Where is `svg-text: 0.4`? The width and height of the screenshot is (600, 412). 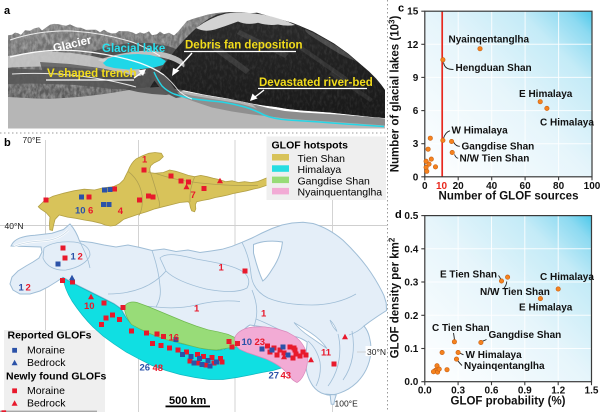
svg-text: 0.4 is located at coordinates (411, 249).